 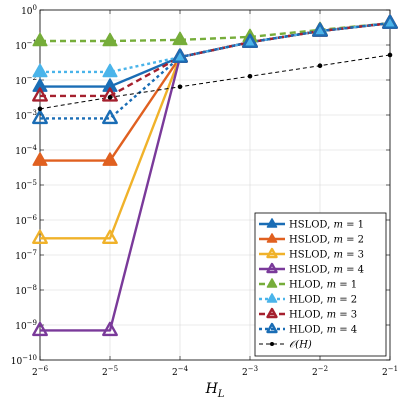 I want to click on y-tick-exp: −9, so click(x=32, y=323).